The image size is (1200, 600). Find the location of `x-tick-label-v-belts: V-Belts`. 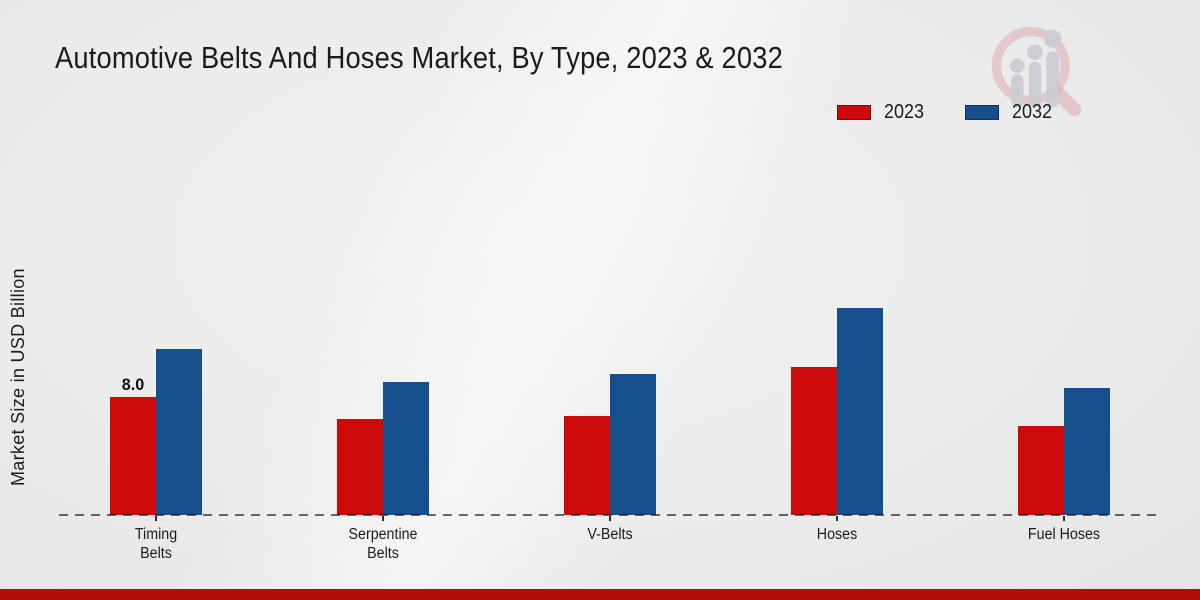

x-tick-label-v-belts: V-Belts is located at coordinates (610, 534).